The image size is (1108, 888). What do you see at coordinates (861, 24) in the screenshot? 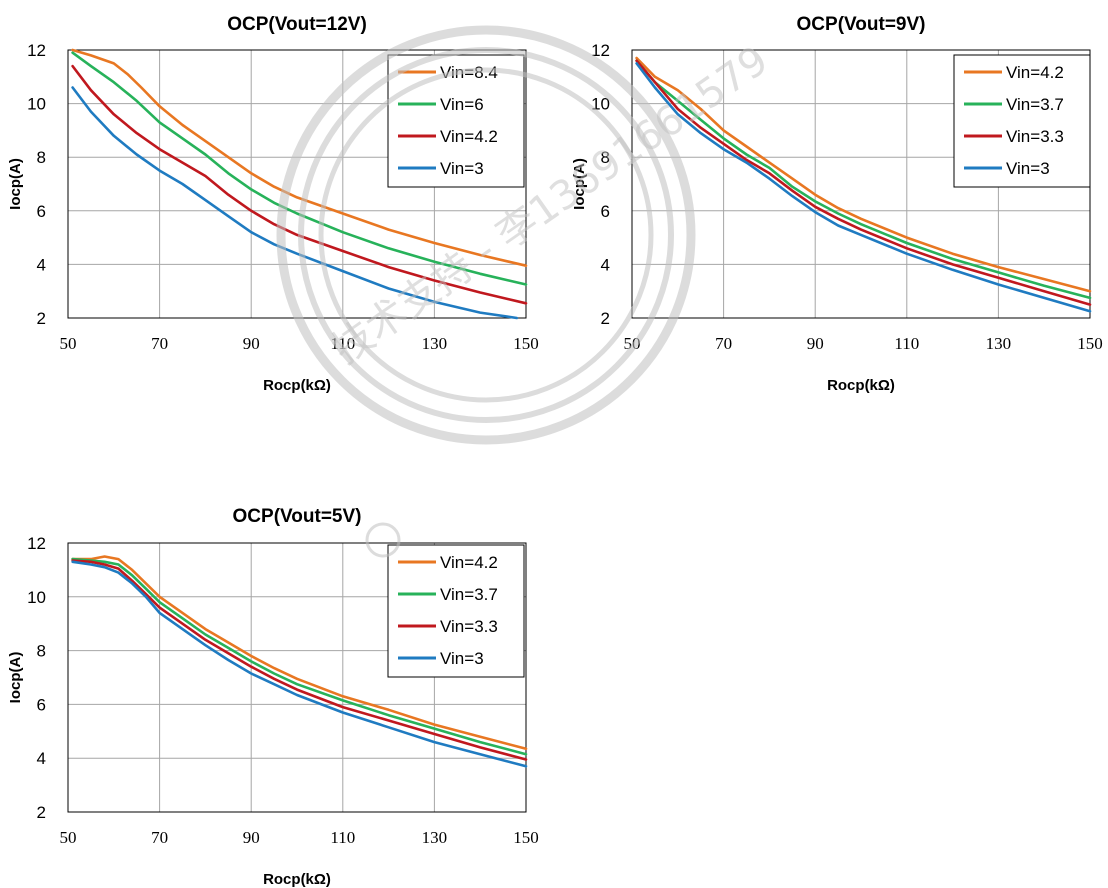
I see `chart-title: OCP(Vout=9V)` at bounding box center [861, 24].